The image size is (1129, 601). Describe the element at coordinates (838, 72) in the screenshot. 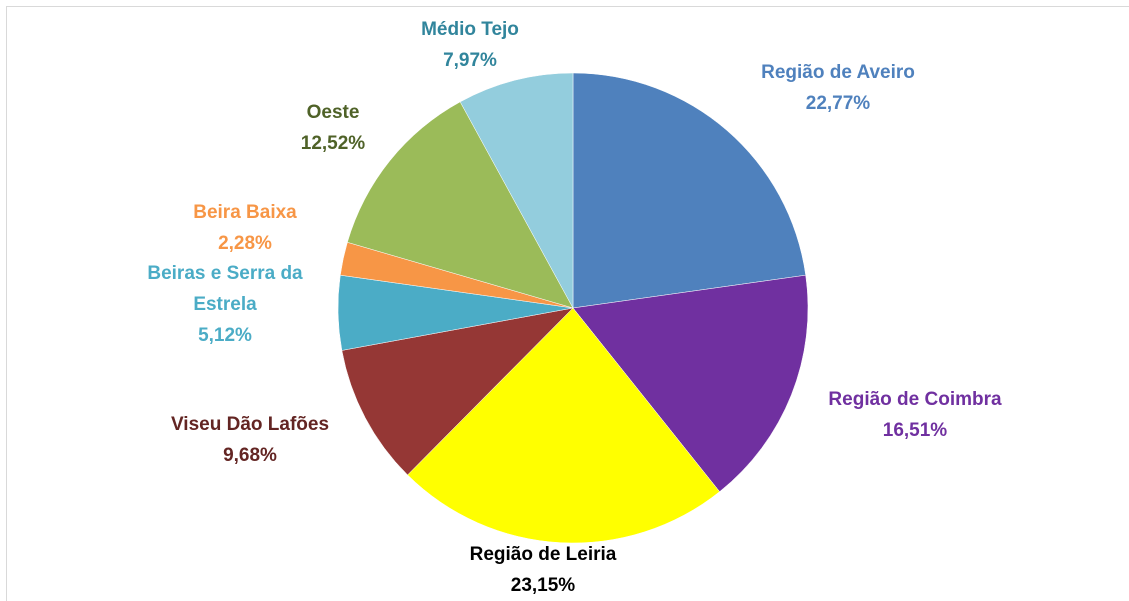

I see `category-label: Região de Aveiro` at that location.